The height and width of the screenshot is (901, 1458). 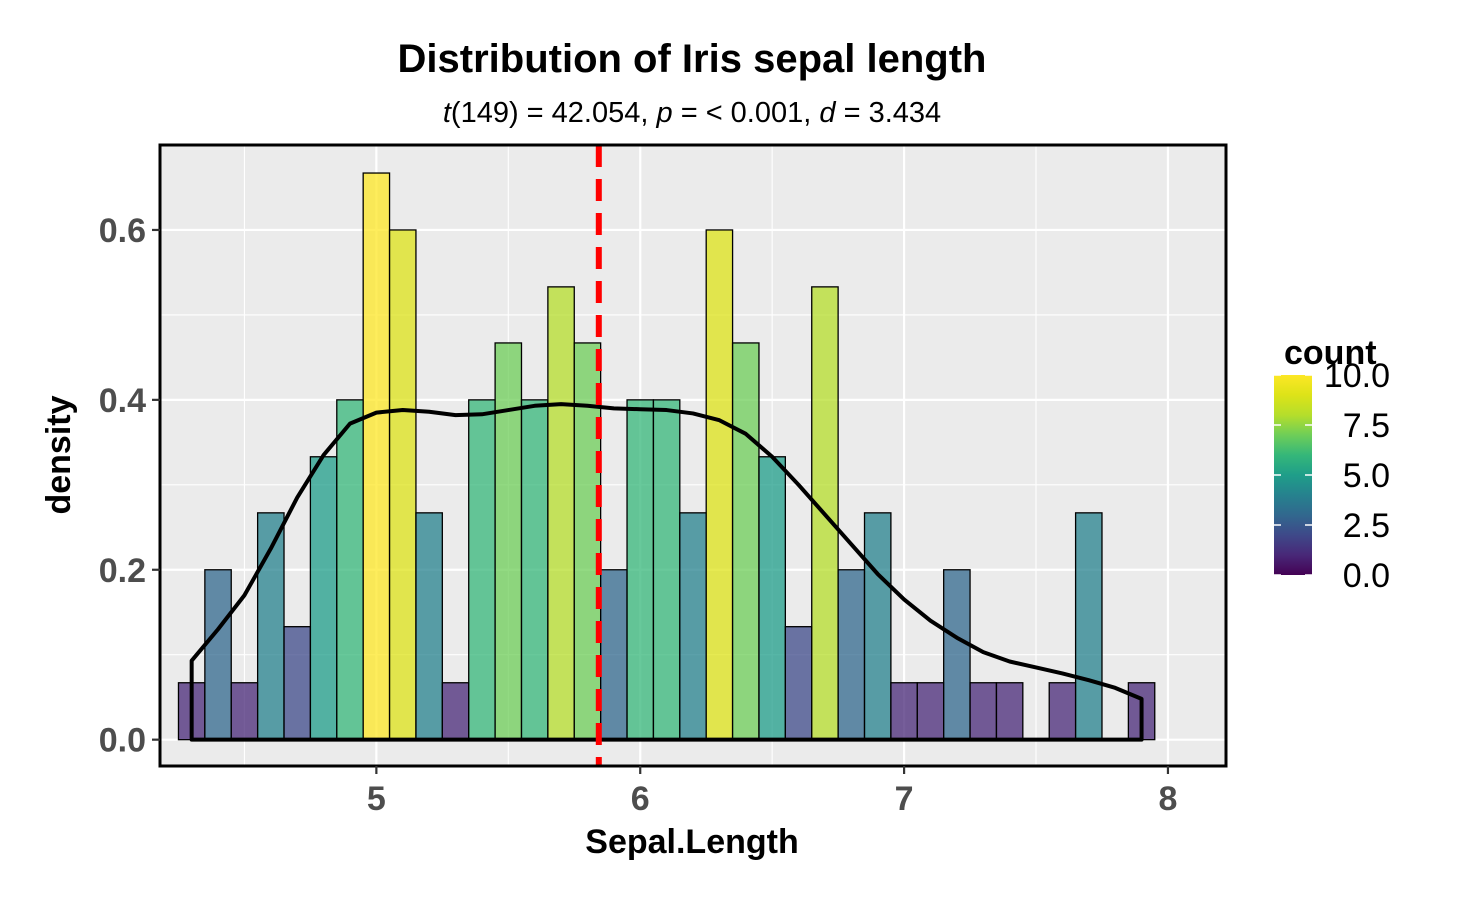 I want to click on subtitle-d-symbol: d, so click(x=827, y=113).